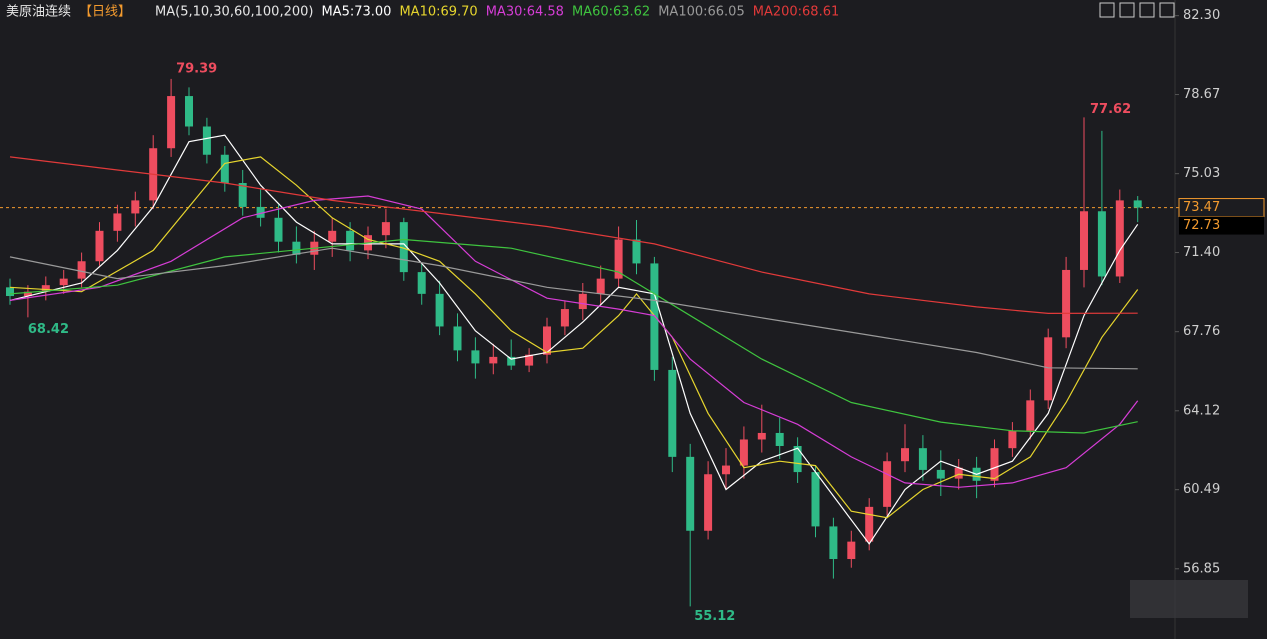 Image resolution: width=1267 pixels, height=639 pixels. What do you see at coordinates (438, 12) in the screenshot?
I see `header-text: MA10:69.70` at bounding box center [438, 12].